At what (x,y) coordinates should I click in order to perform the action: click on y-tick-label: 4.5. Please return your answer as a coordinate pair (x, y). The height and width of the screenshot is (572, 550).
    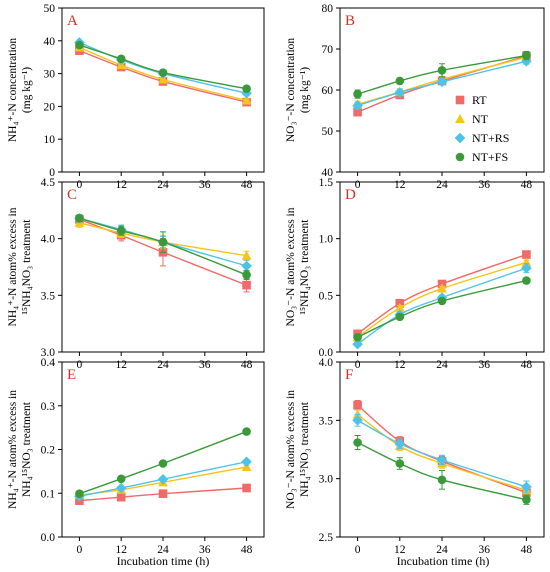
    Looking at the image, I should click on (48, 183).